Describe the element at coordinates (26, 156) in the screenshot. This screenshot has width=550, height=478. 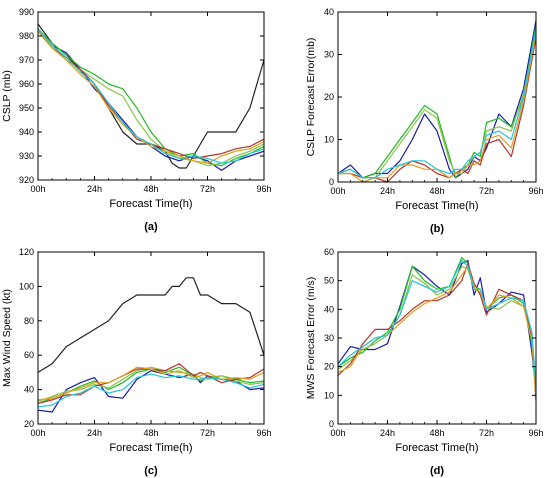
I see `y-tick-label: 930` at that location.